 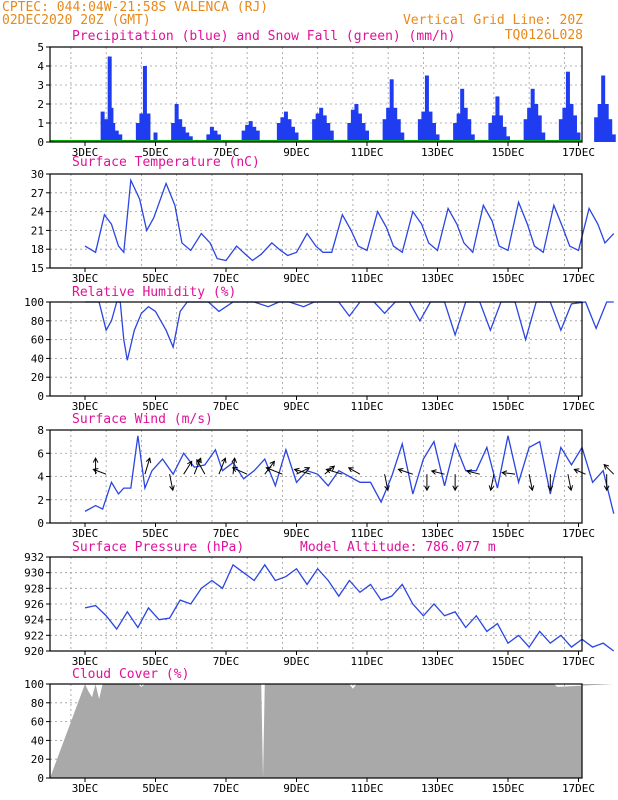 What do you see at coordinates (37, 268) in the screenshot?
I see `y-tick-label: 15` at bounding box center [37, 268].